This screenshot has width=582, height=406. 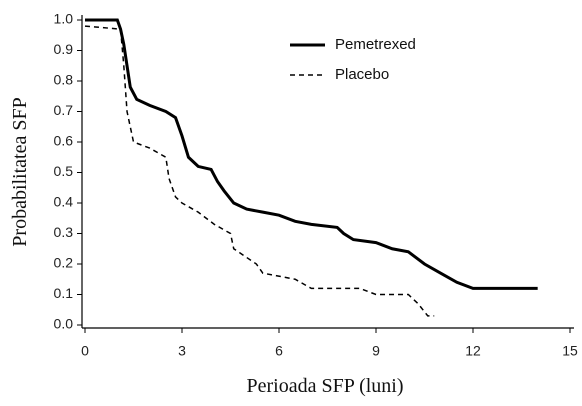 I want to click on y-tick-label: 0.5, so click(x=64, y=171).